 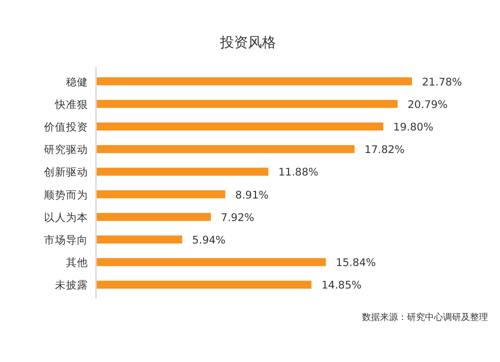 What do you see at coordinates (66, 149) in the screenshot?
I see `y-tick-label: 研究驱动` at bounding box center [66, 149].